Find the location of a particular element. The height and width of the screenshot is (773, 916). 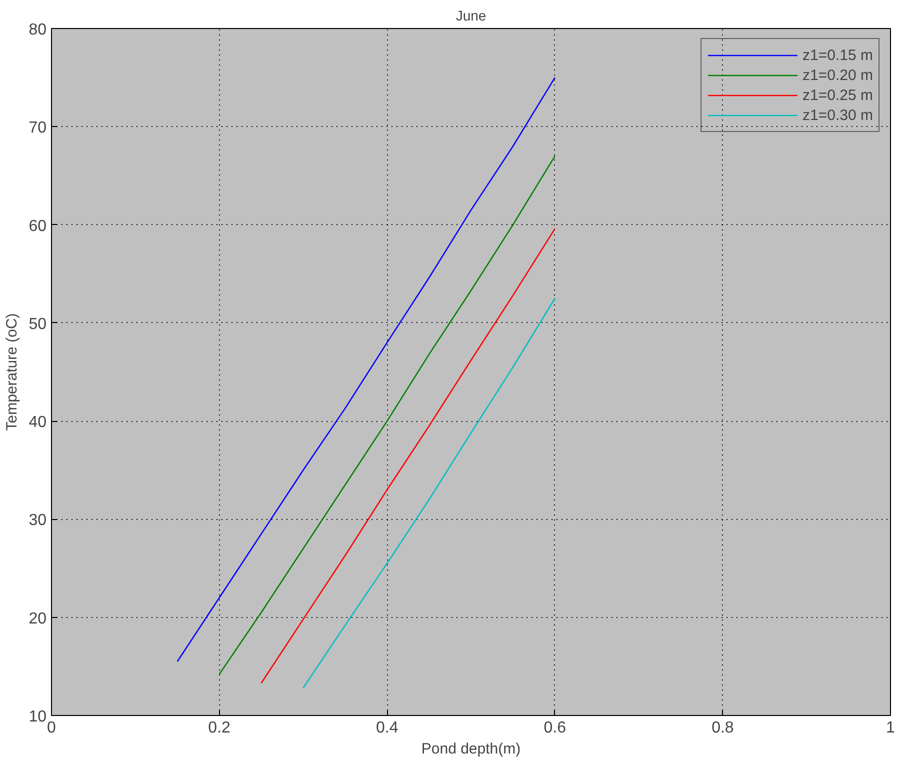

y-tick-label: 70 is located at coordinates (37, 128).